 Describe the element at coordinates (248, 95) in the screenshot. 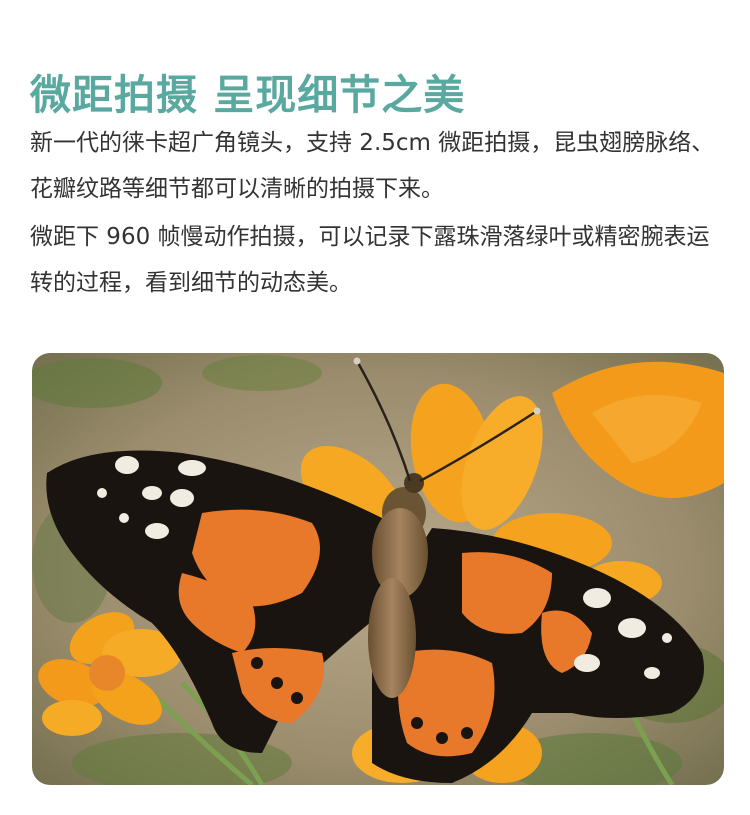

I see `page-title: 微距拍摄 呈现细节之美` at that location.